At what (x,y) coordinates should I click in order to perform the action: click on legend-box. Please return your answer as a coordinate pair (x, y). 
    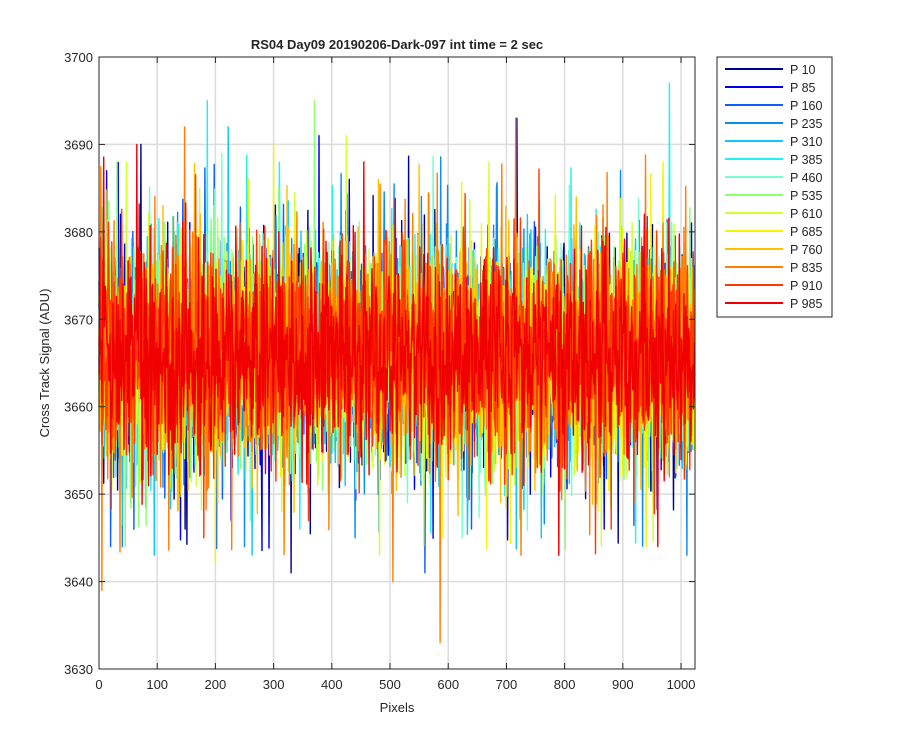
    Looking at the image, I should click on (774, 187).